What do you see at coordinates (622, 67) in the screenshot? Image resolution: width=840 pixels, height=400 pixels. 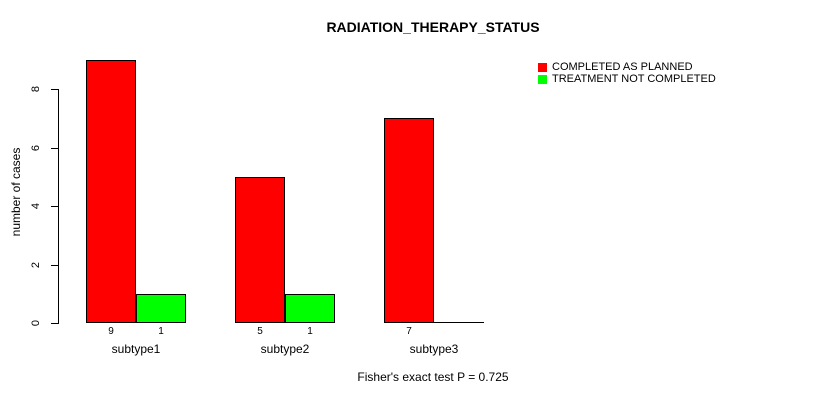 I see `legend-label-completed: COMPLETED AS PLANNED` at bounding box center [622, 67].